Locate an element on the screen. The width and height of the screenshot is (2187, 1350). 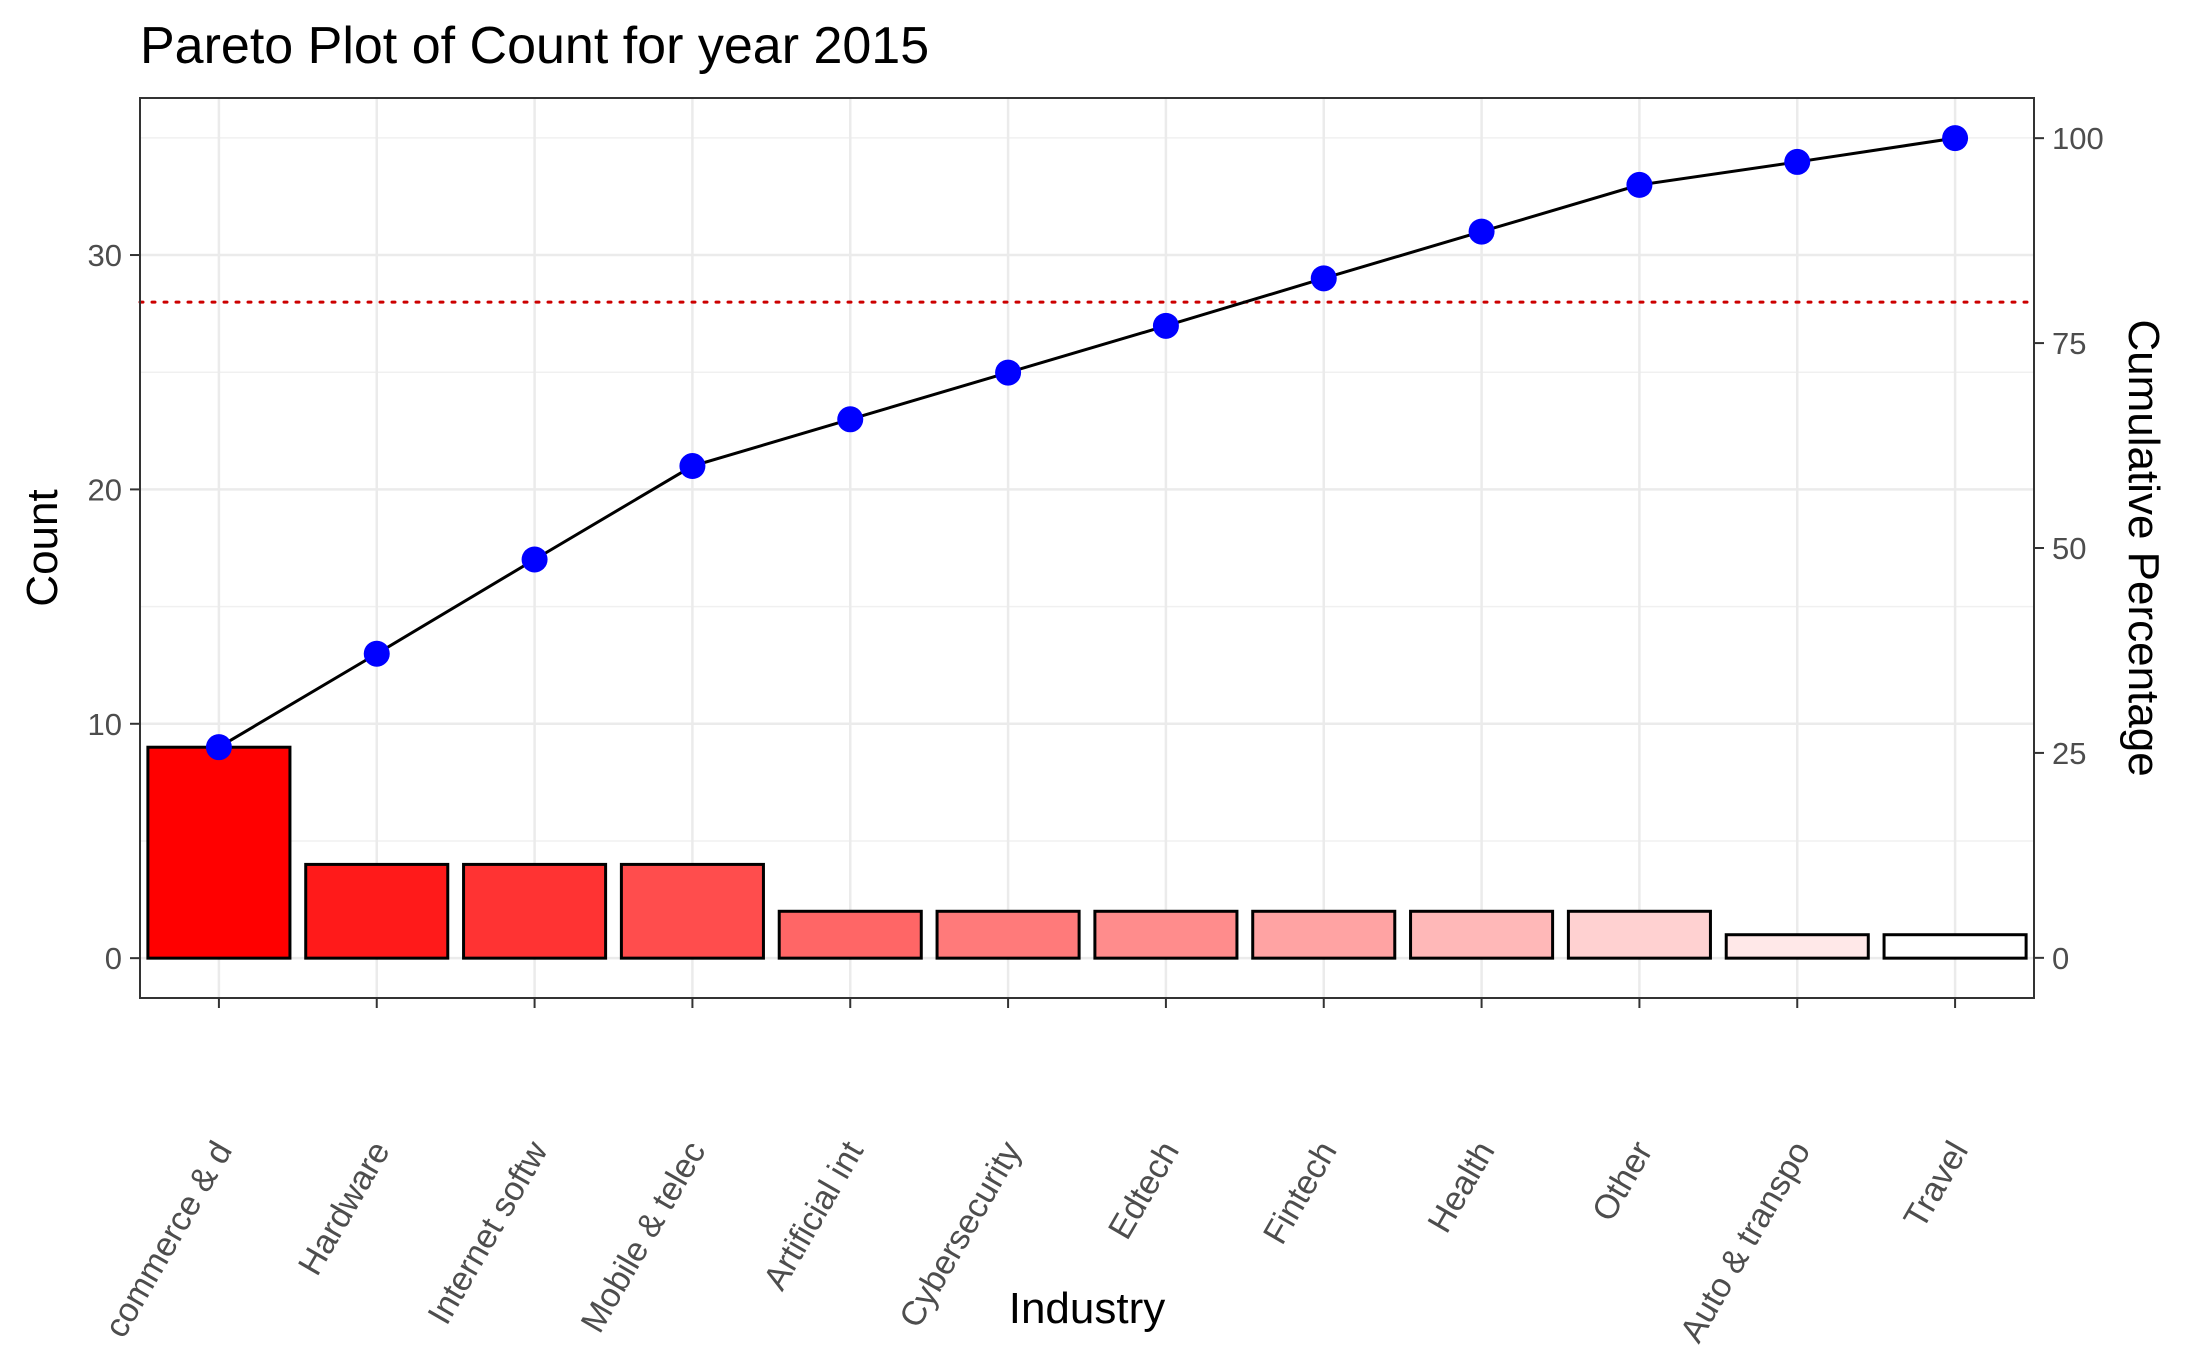
y-tick-label: 0 is located at coordinates (113, 958).